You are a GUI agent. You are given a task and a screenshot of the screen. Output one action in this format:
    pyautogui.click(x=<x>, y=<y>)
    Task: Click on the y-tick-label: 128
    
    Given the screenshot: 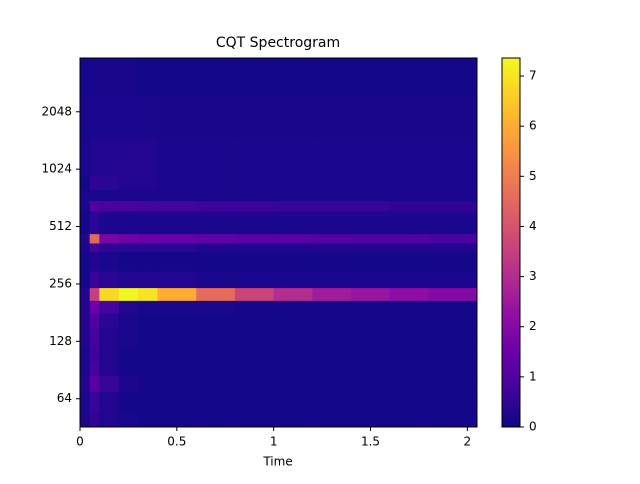 What is the action you would take?
    pyautogui.click(x=60, y=341)
    